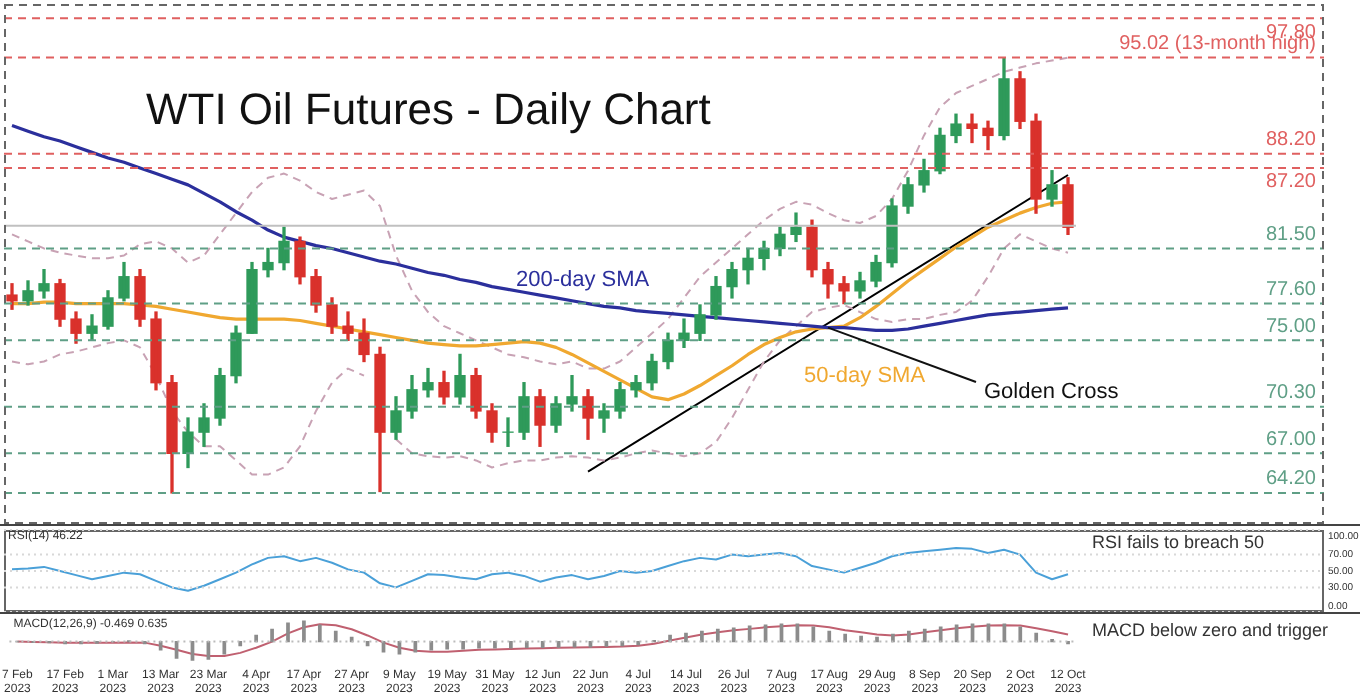 The height and width of the screenshot is (698, 1360). What do you see at coordinates (428, 109) in the screenshot?
I see `text: WTI Oil Futures - Daily Chart` at bounding box center [428, 109].